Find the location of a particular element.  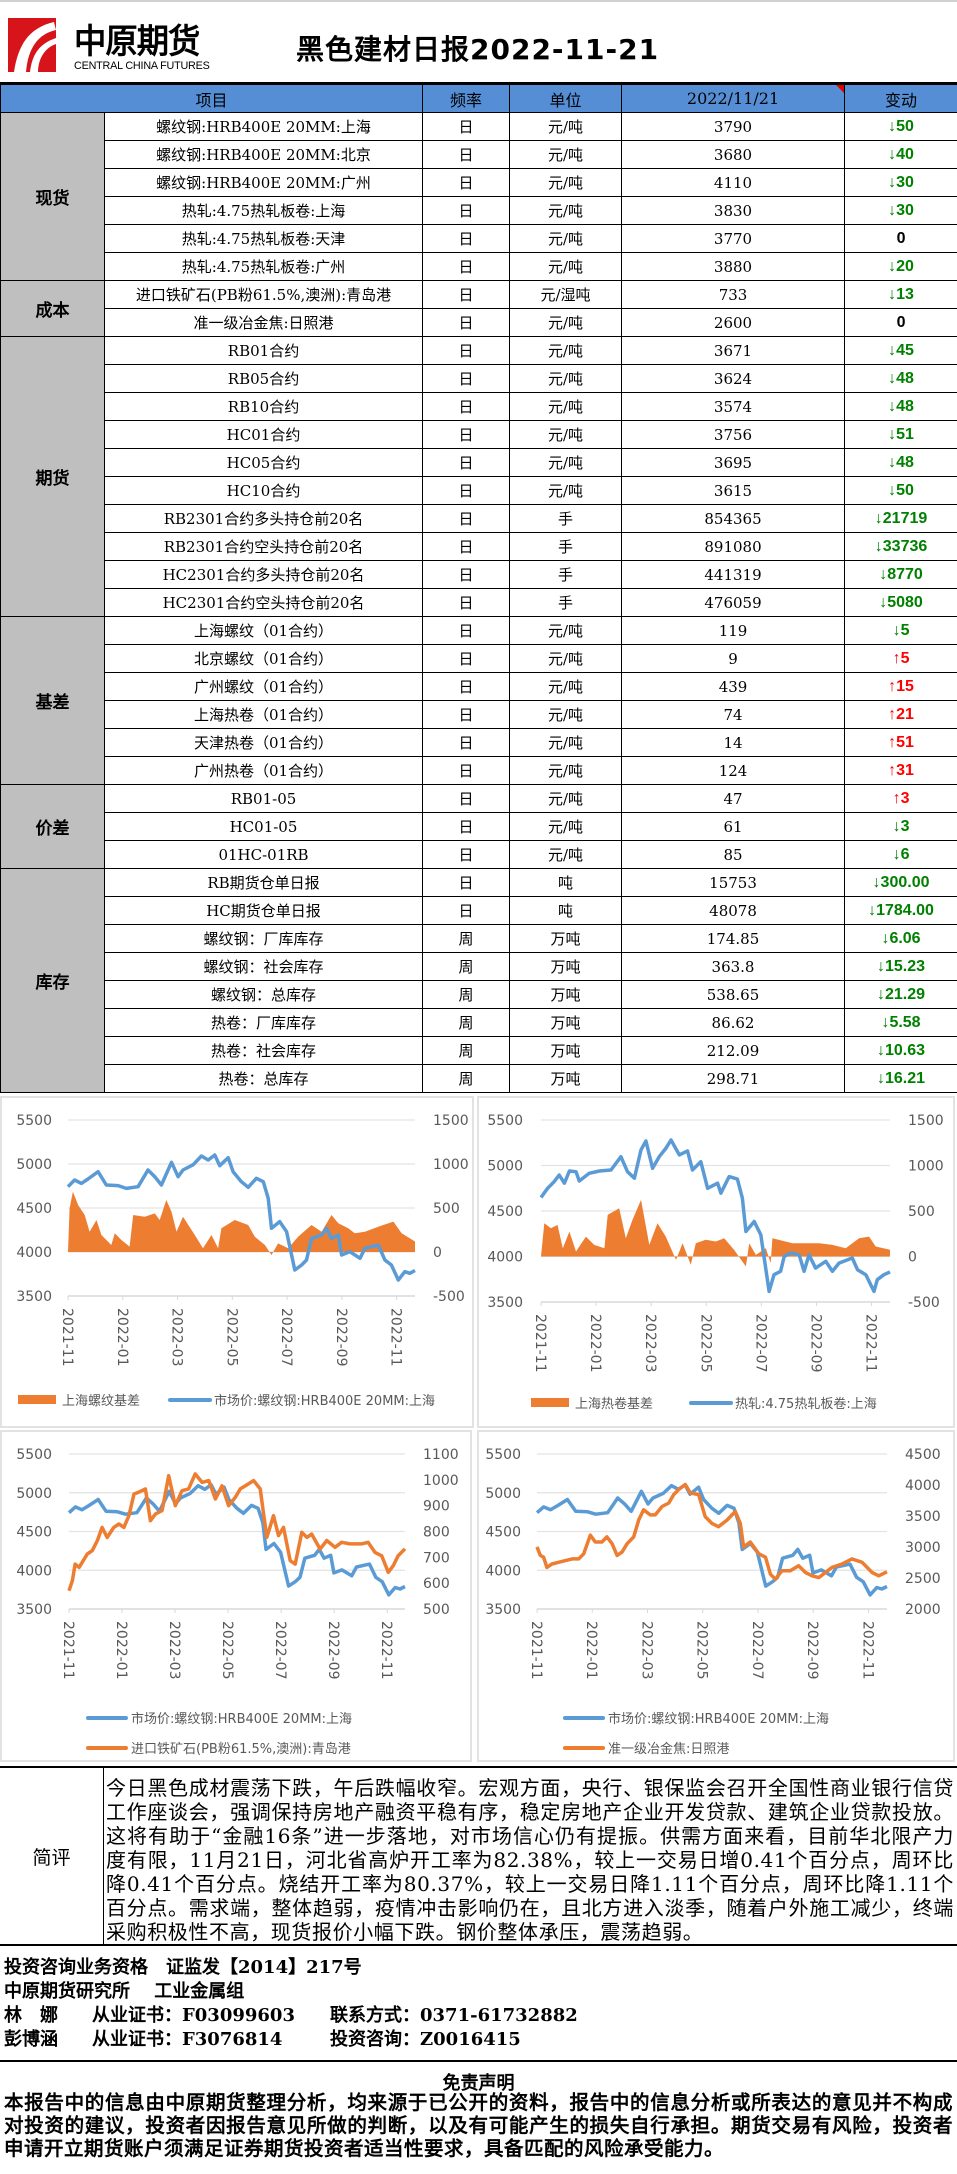

value-cell: 3624 is located at coordinates (733, 378).